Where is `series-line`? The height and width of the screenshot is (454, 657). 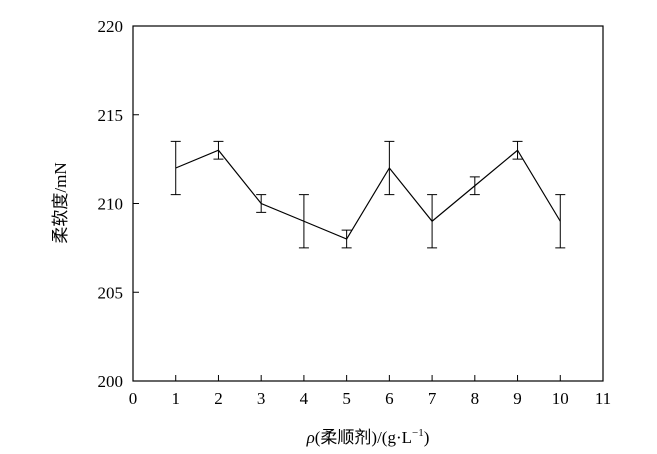 series-line is located at coordinates (368, 194).